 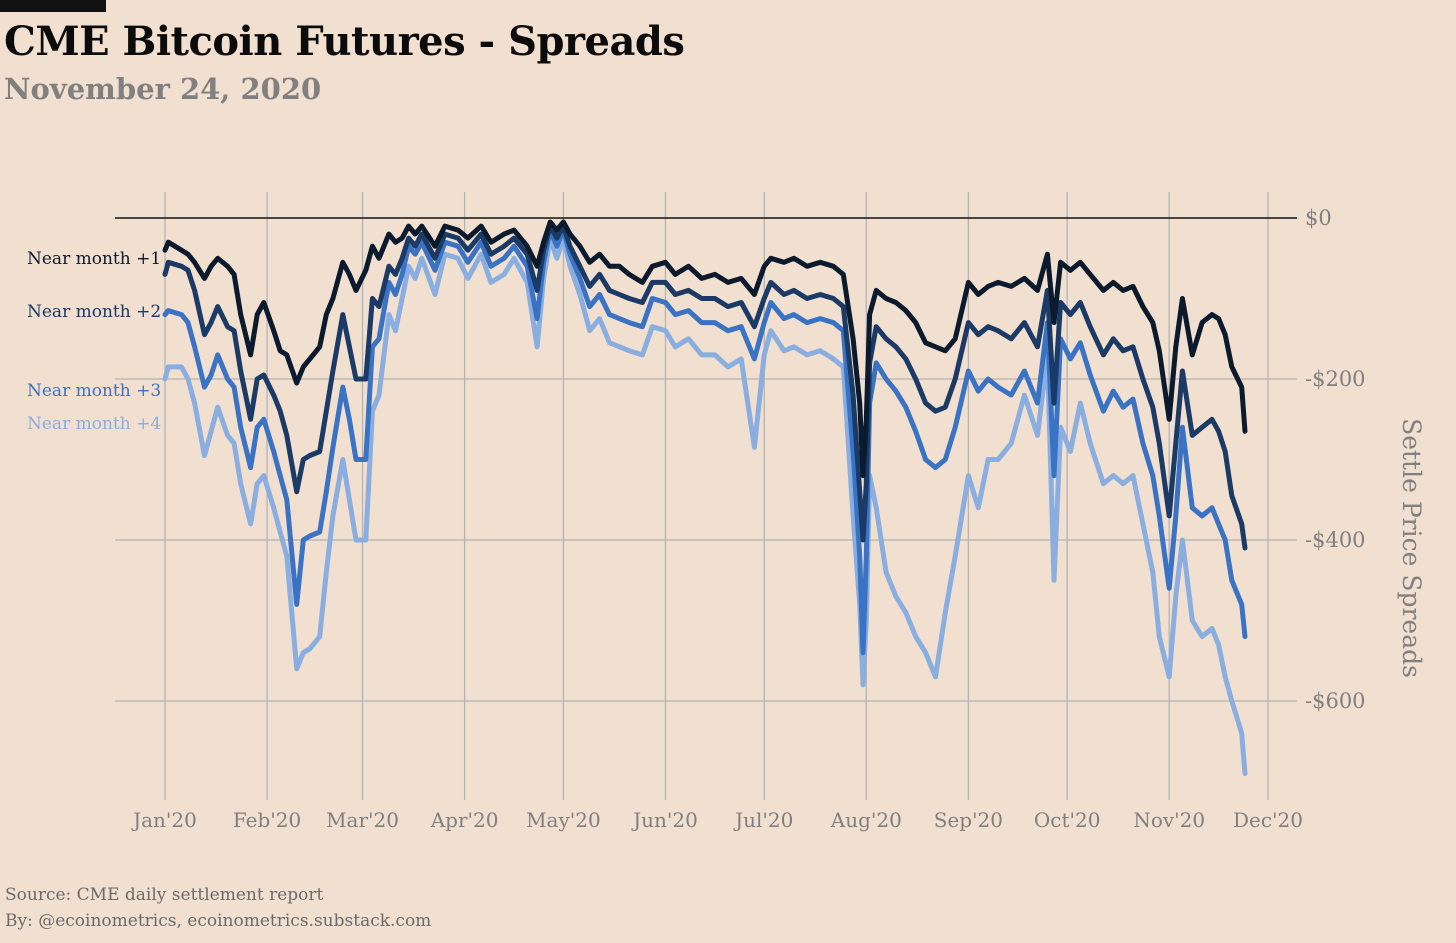 What do you see at coordinates (968, 820) in the screenshot?
I see `x-tick-label: Sep'20` at bounding box center [968, 820].